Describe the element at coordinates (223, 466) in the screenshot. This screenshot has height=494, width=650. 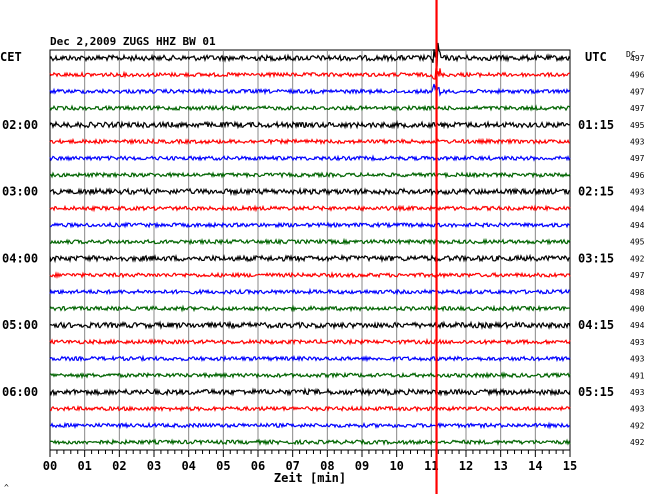
I see `x-tick-label: 05` at that location.